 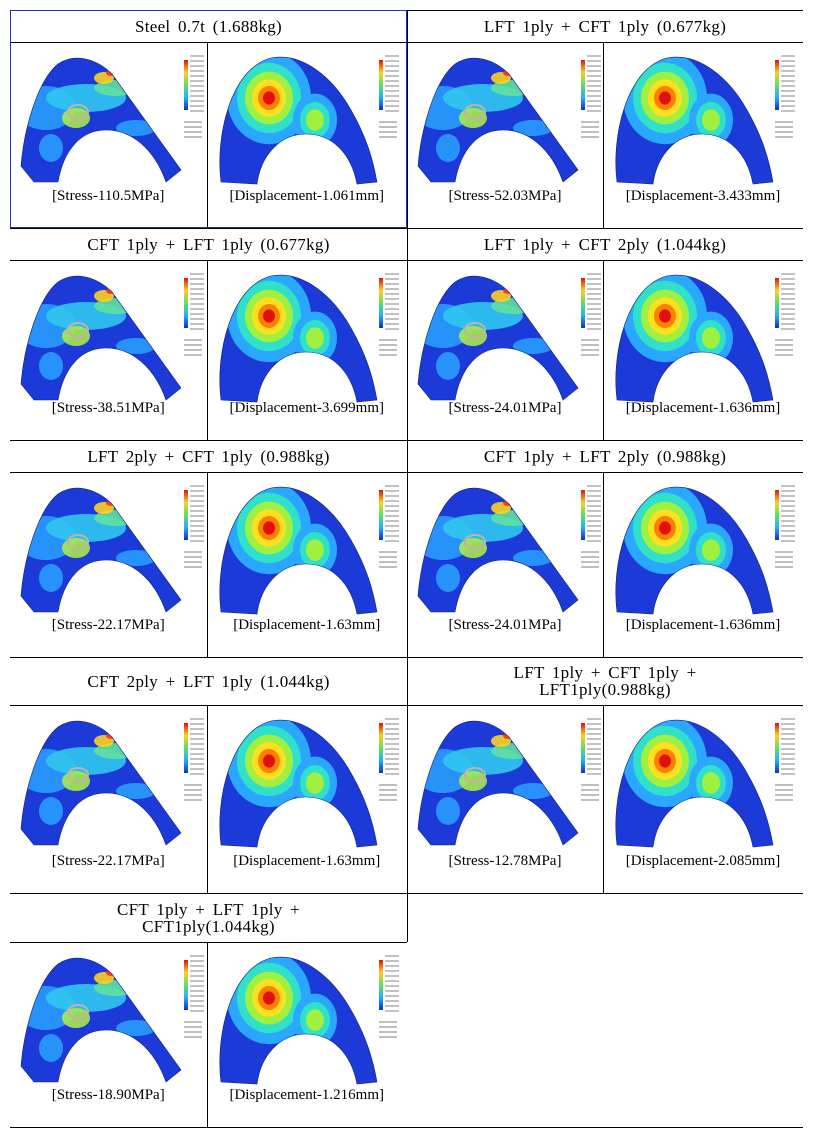 What do you see at coordinates (208, 917) in the screenshot?
I see `cell-title: CFT 1ply + LFT 1ply + CFT1ply(1.044kg)` at bounding box center [208, 917].